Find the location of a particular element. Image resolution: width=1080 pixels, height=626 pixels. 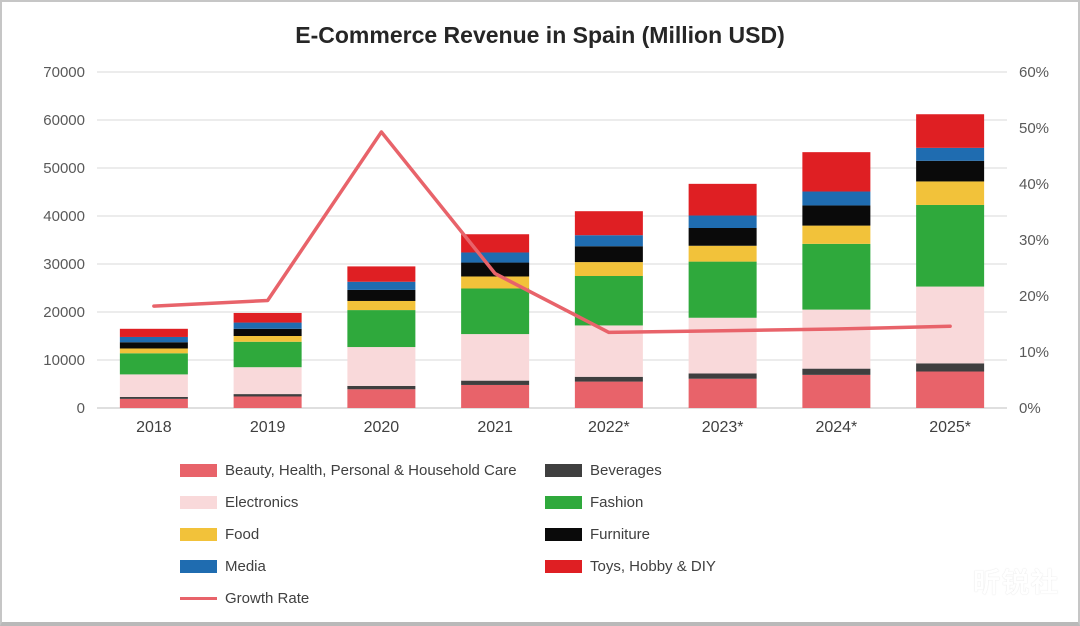

right-axis-tick: 30% is located at coordinates (1034, 240).